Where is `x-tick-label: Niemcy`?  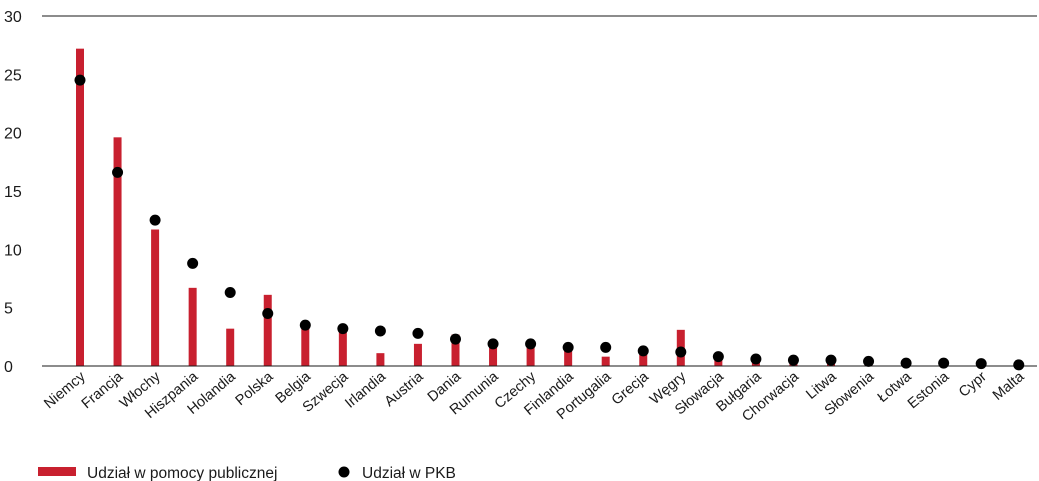
x-tick-label: Niemcy is located at coordinates (65, 390).